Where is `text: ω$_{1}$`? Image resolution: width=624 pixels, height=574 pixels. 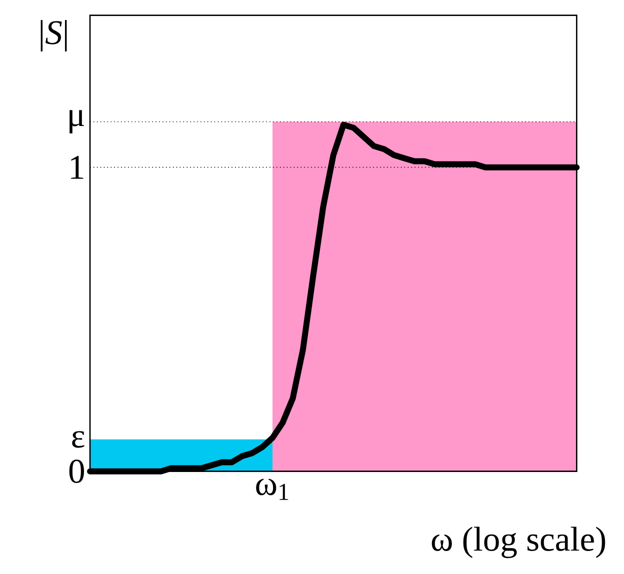 text: ω$_{1}$ is located at coordinates (272, 489).